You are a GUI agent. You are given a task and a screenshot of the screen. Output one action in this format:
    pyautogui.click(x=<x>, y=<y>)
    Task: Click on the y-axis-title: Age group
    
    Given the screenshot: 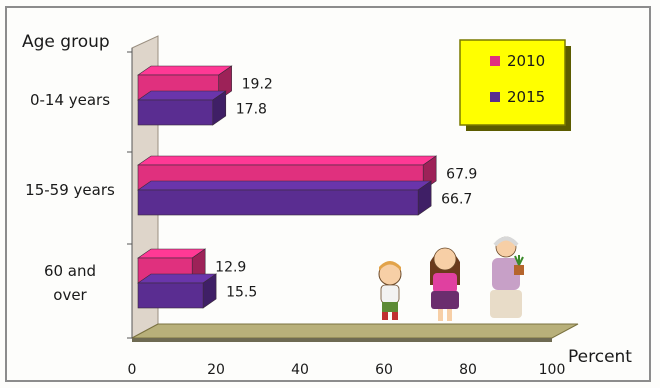 What is the action you would take?
    pyautogui.click(x=66, y=42)
    